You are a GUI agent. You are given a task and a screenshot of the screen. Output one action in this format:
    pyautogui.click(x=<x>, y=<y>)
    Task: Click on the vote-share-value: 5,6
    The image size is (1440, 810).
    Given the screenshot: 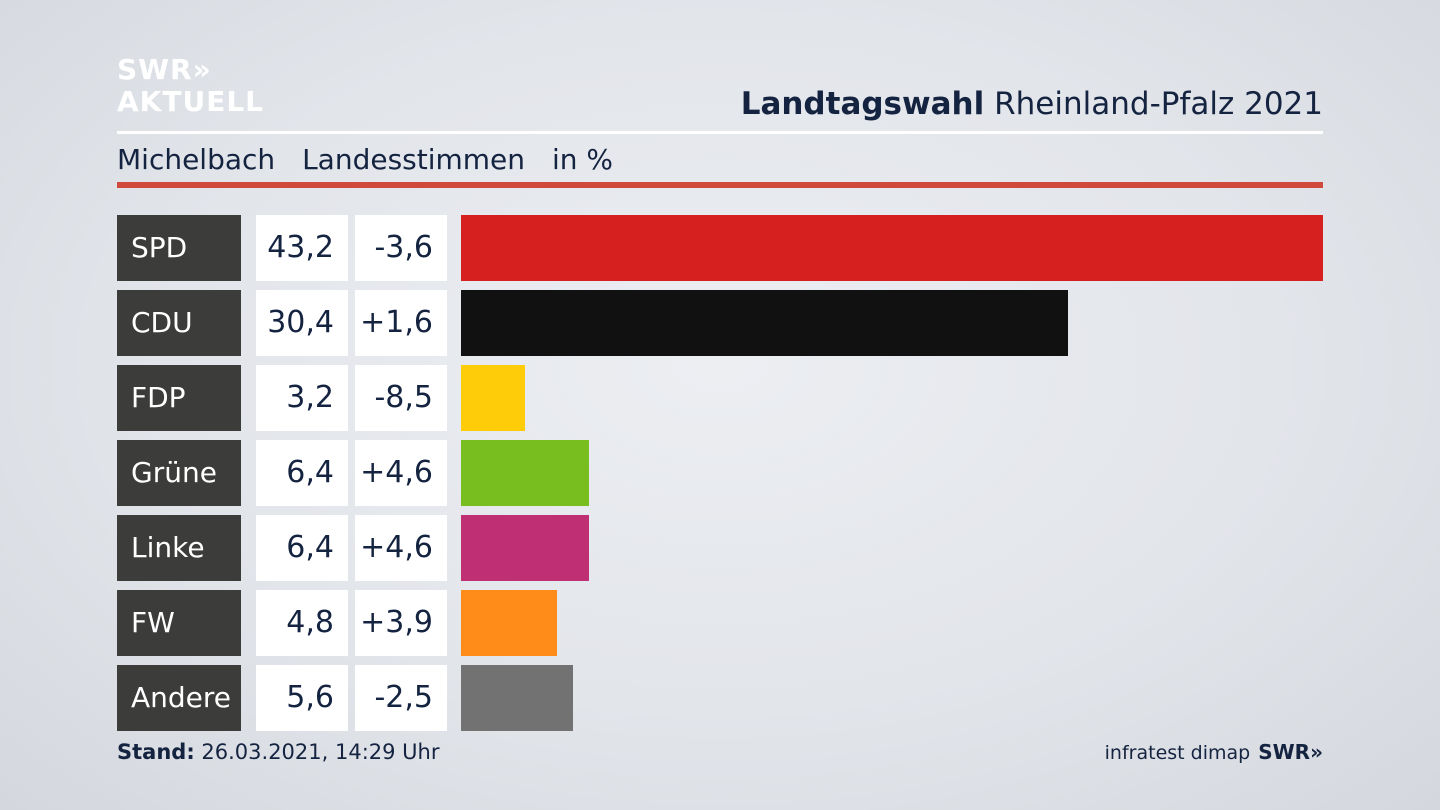 What is the action you would take?
    pyautogui.click(x=302, y=698)
    